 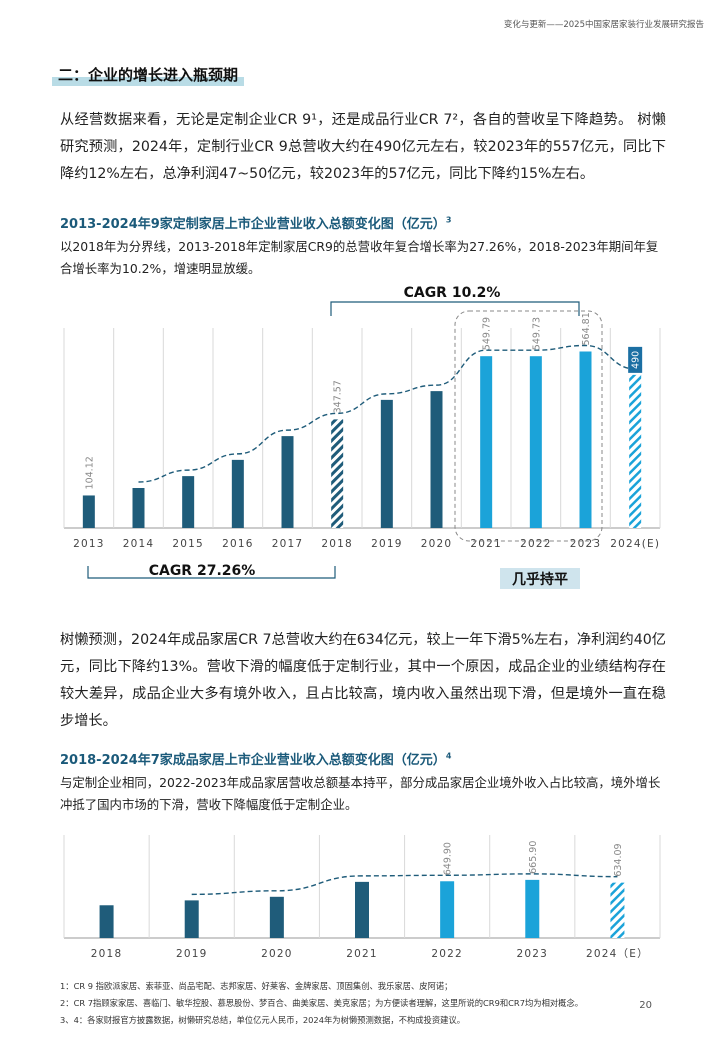 What do you see at coordinates (603, 25) in the screenshot?
I see `running-header: 变化与更新——2025中国家居家装行业发展研究报告` at bounding box center [603, 25].